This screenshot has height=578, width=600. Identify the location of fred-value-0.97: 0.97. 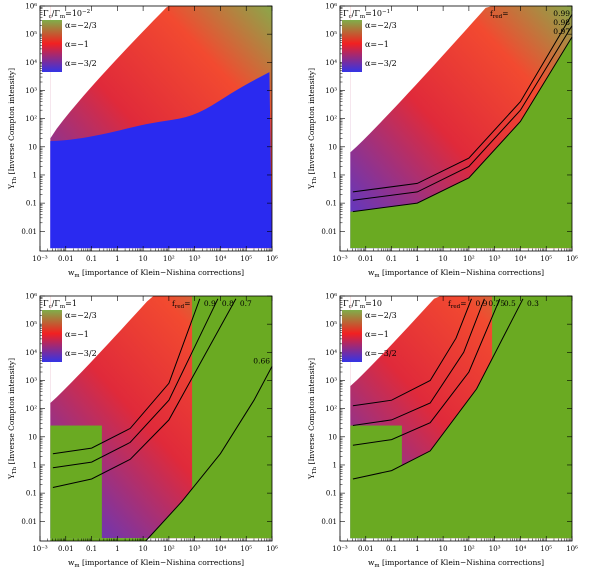
(561, 31).